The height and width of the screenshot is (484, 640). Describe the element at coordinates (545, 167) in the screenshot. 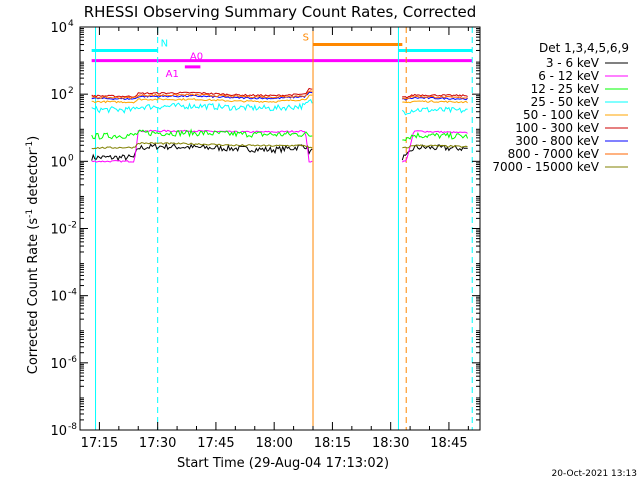

I see `legend-entry-label: 7000 - 15000 keV` at that location.